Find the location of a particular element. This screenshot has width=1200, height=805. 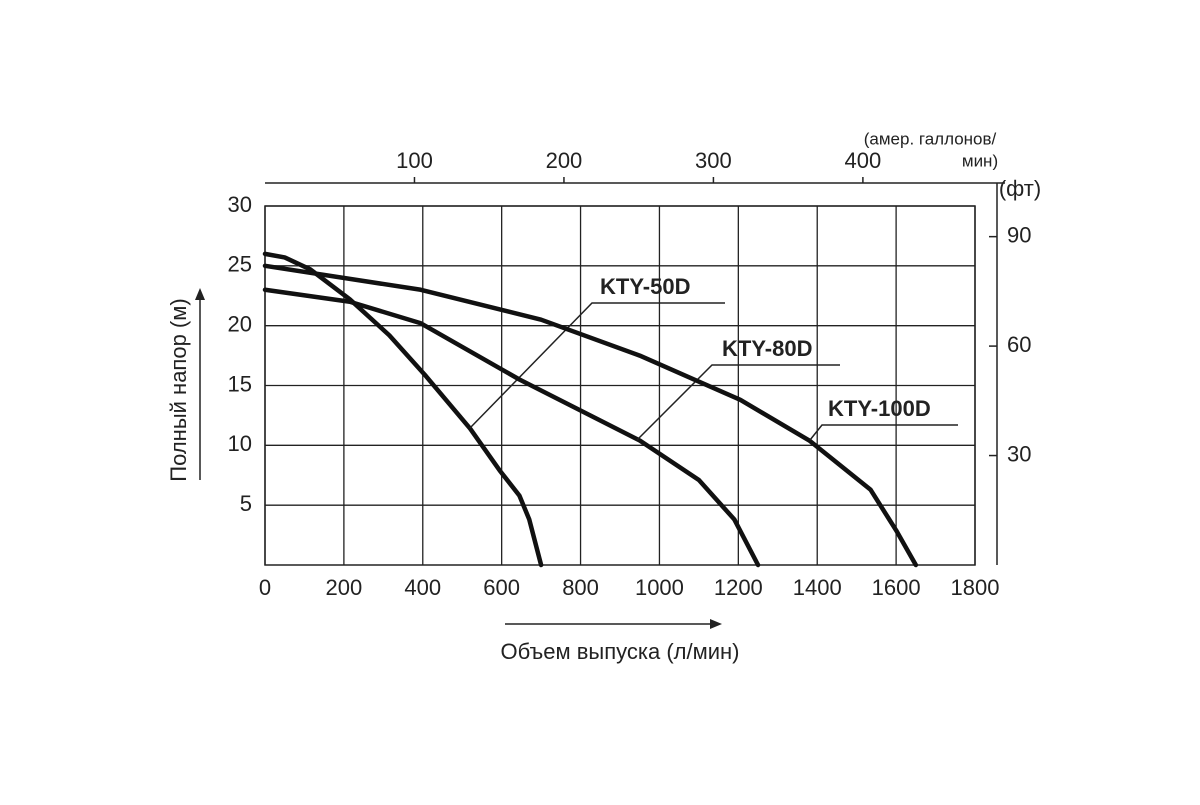

top-tick-label: 200 is located at coordinates (564, 160).